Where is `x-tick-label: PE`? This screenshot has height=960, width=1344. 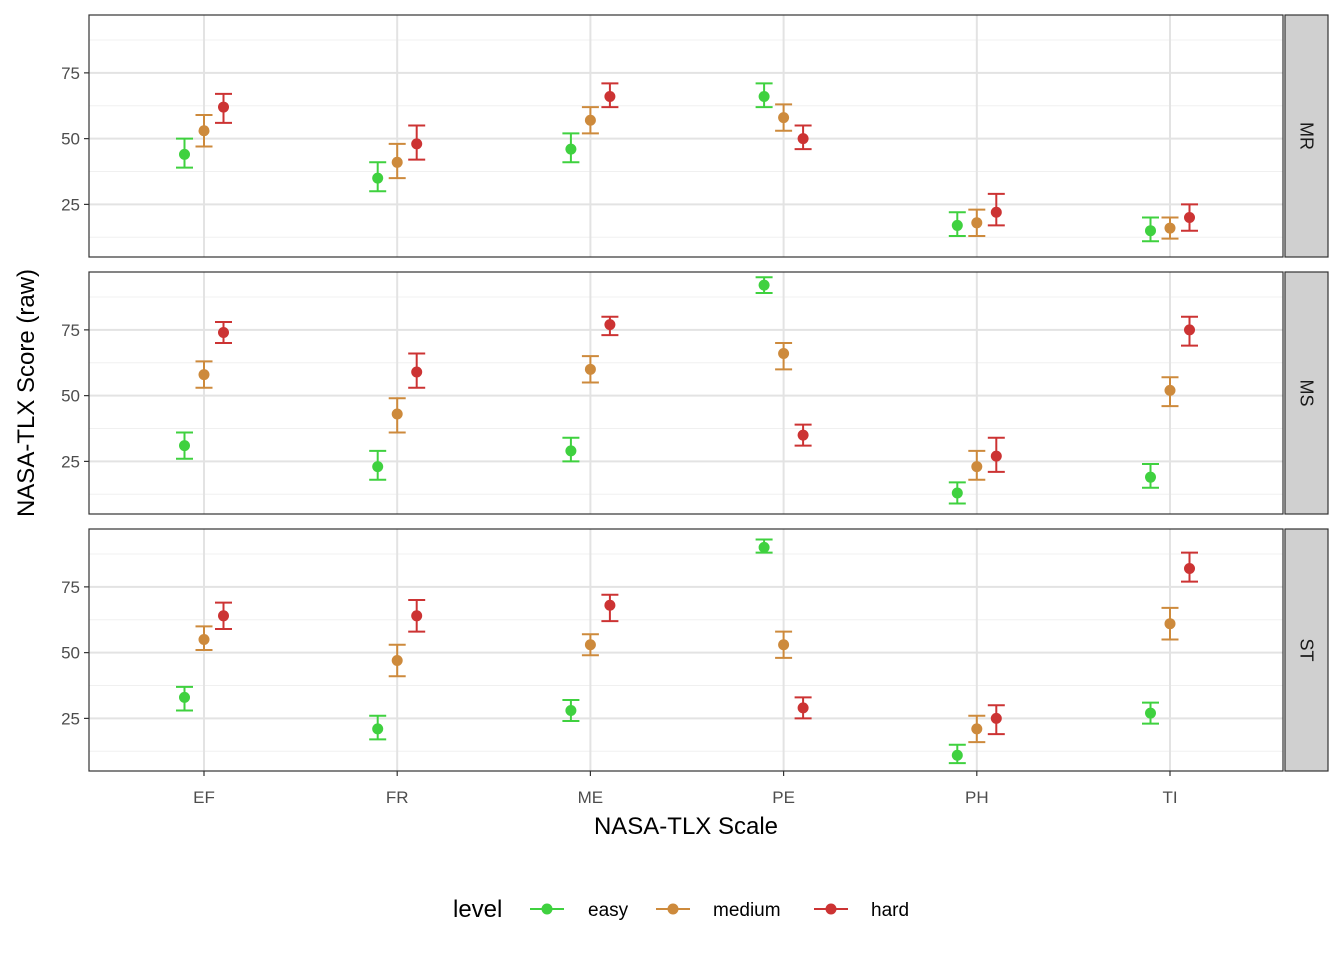
x-tick-label: PE is located at coordinates (783, 797).